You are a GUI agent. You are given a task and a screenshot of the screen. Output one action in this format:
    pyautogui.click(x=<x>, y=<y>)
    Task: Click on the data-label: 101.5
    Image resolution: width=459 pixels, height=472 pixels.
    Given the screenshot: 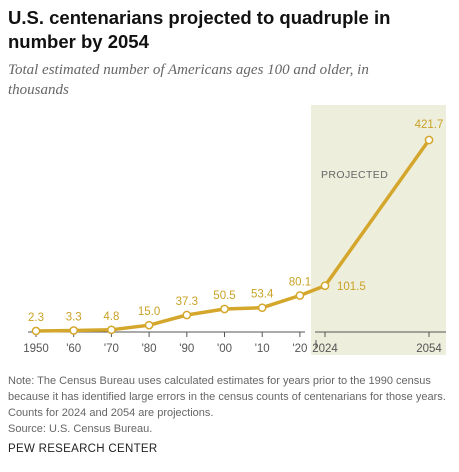 What is the action you would take?
    pyautogui.click(x=351, y=287)
    